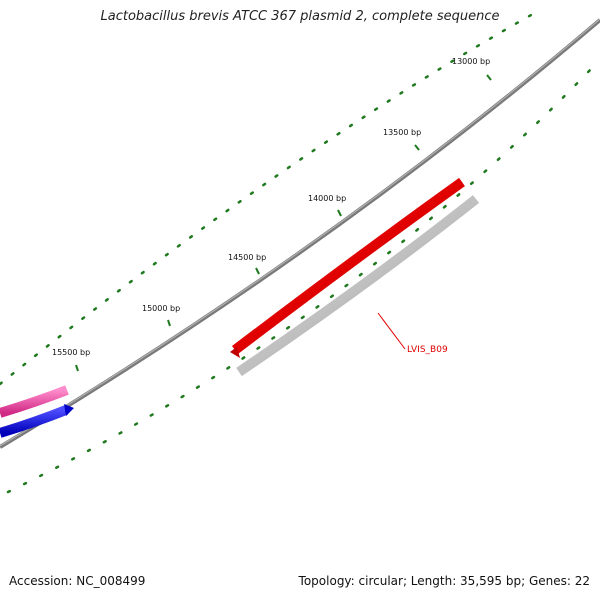 This screenshot has width=600, height=600. Describe the element at coordinates (235, 352) in the screenshot. I see `gene-arrow-red-head` at that location.